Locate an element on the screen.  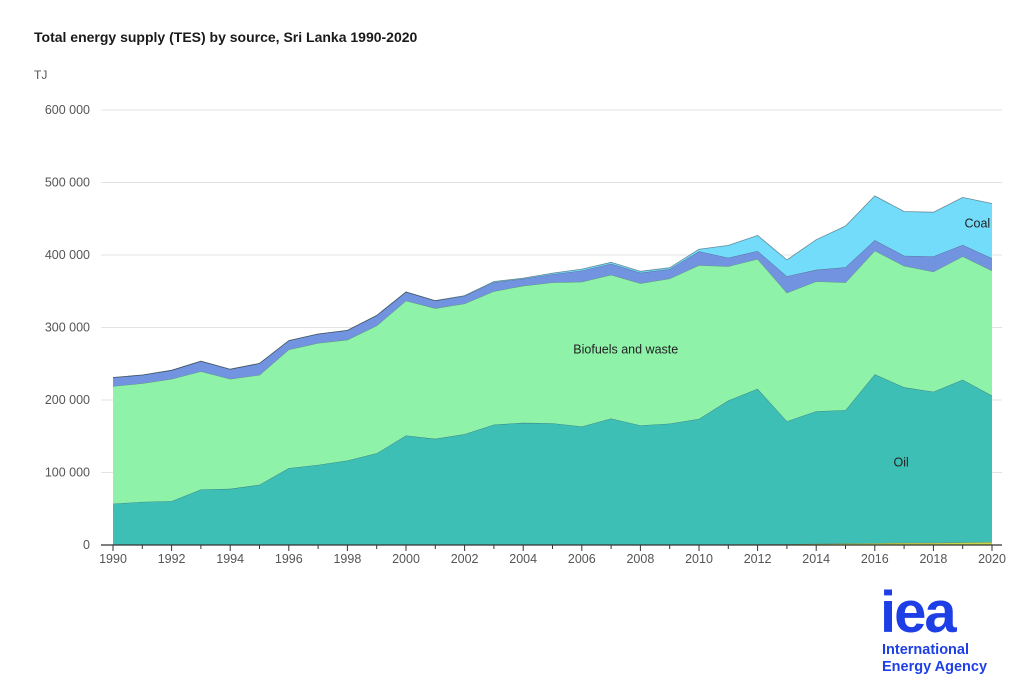
x-tick-label: 1990 is located at coordinates (113, 559).